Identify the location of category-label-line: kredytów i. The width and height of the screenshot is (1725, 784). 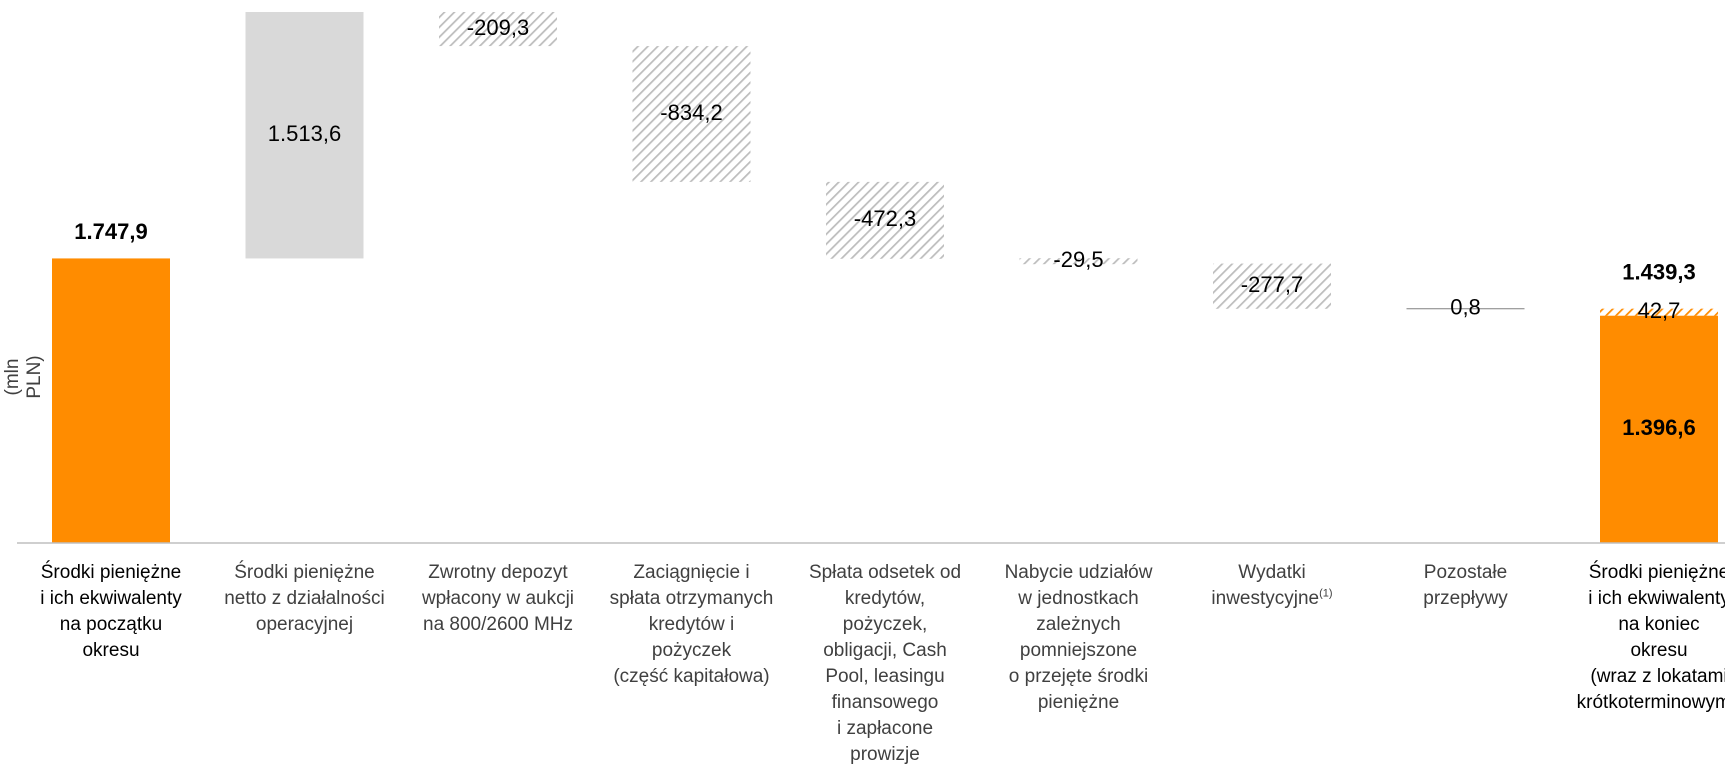
(691, 624).